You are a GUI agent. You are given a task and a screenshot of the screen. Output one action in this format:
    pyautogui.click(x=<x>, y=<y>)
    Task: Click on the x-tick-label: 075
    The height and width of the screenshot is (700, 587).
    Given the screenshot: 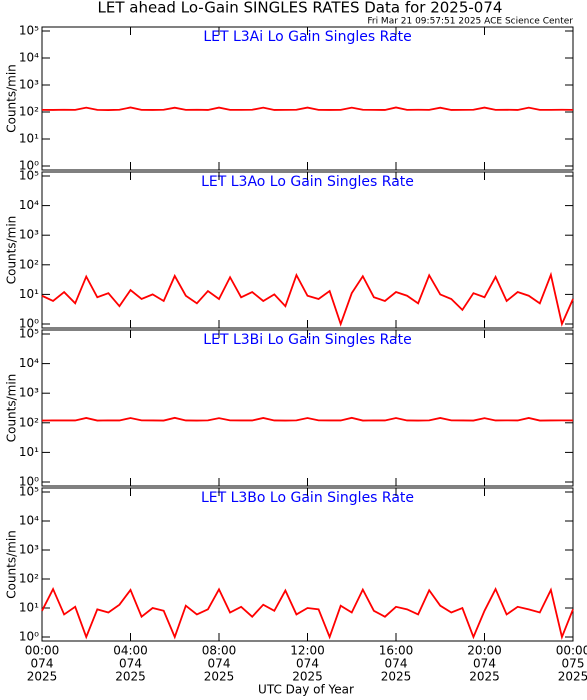 What is the action you would take?
    pyautogui.click(x=573, y=664)
    